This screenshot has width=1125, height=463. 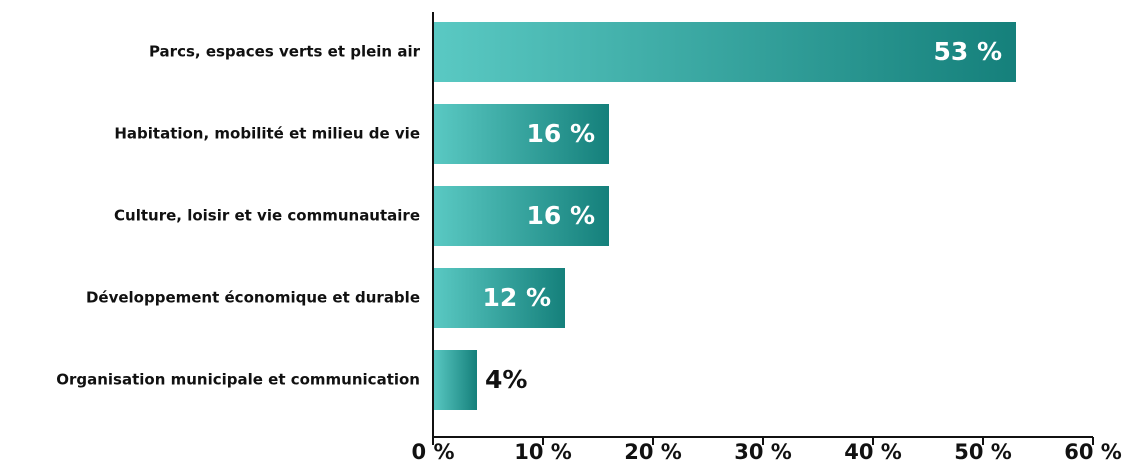 I want to click on x-tick-label: 50 %, so click(x=983, y=451).